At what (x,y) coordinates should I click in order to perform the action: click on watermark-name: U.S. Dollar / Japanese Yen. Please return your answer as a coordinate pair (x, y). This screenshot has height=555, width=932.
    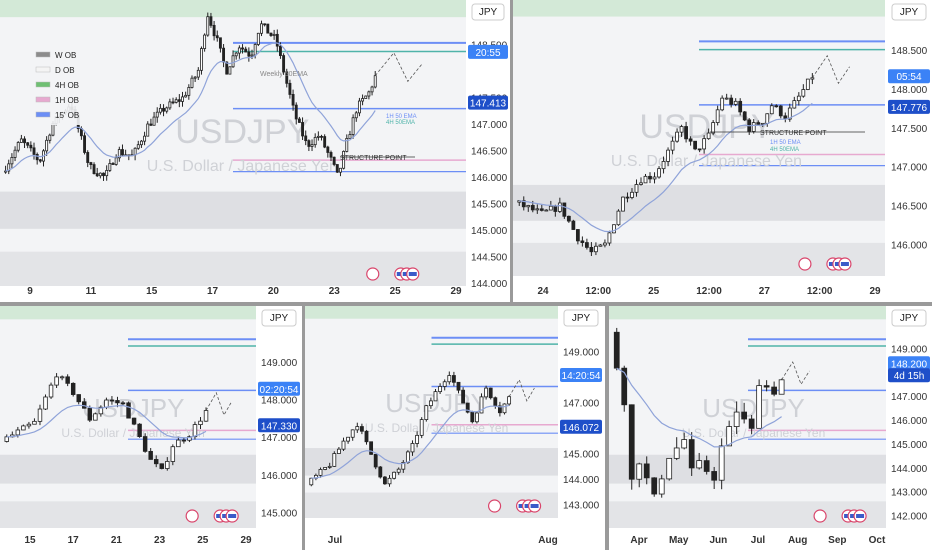
    Looking at the image, I should click on (753, 433).